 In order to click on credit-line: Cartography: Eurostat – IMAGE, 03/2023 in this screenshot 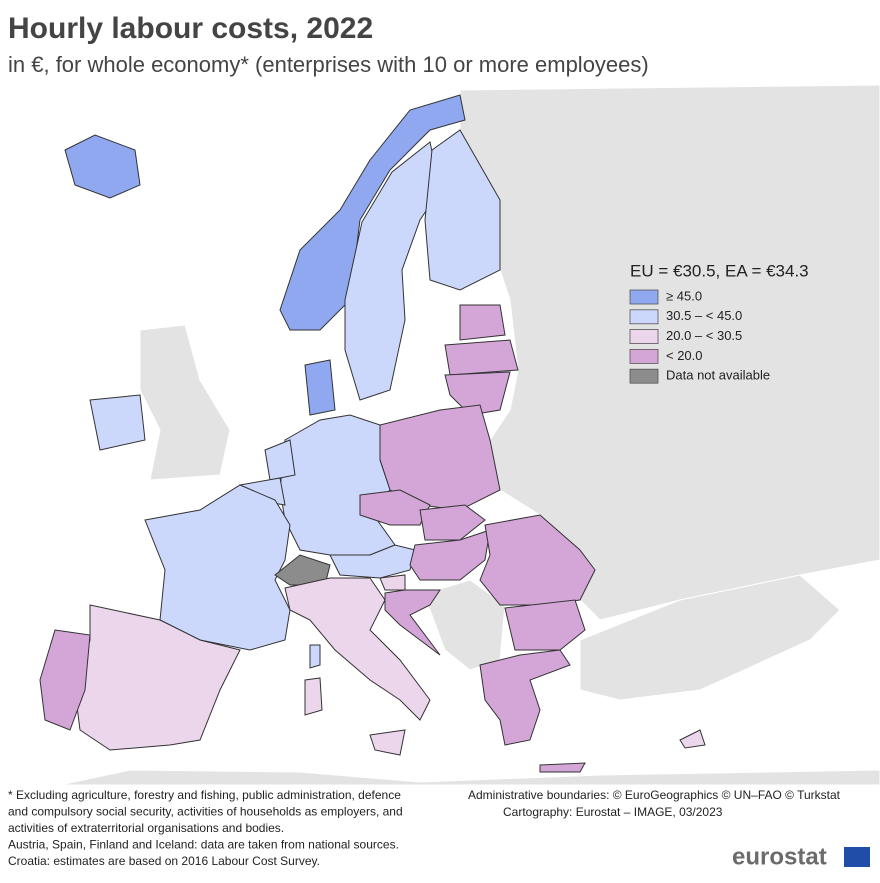, I will do `click(613, 812)`.